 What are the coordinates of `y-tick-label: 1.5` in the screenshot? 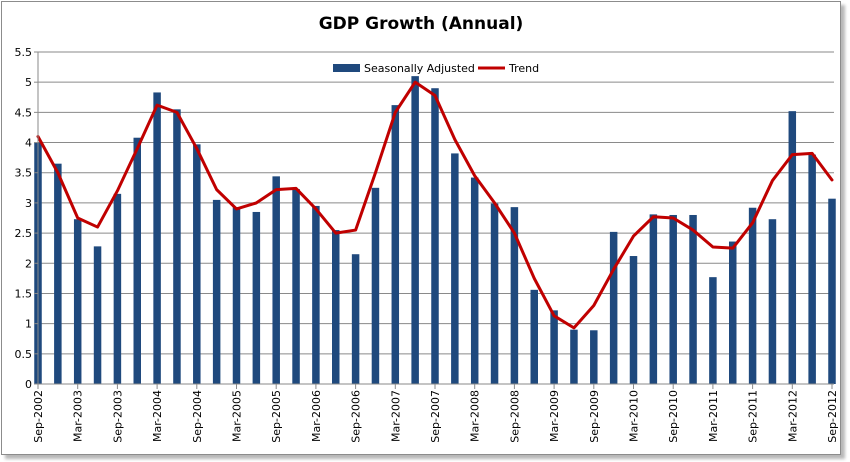 It's located at (24, 293).